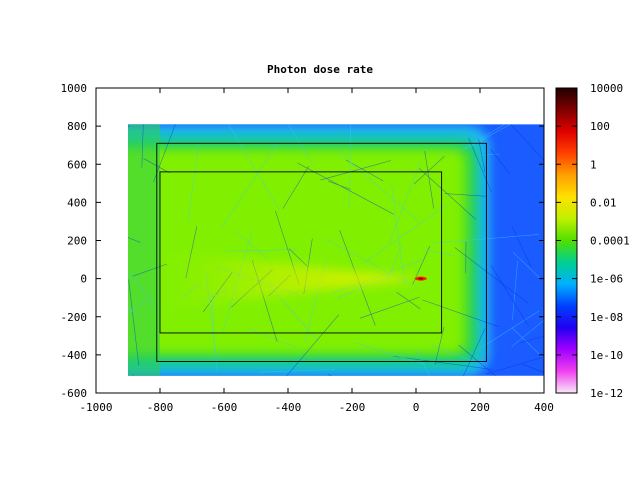 Image resolution: width=640 pixels, height=480 pixels. What do you see at coordinates (290, 280) in the screenshot?
I see `beam-cone` at bounding box center [290, 280].